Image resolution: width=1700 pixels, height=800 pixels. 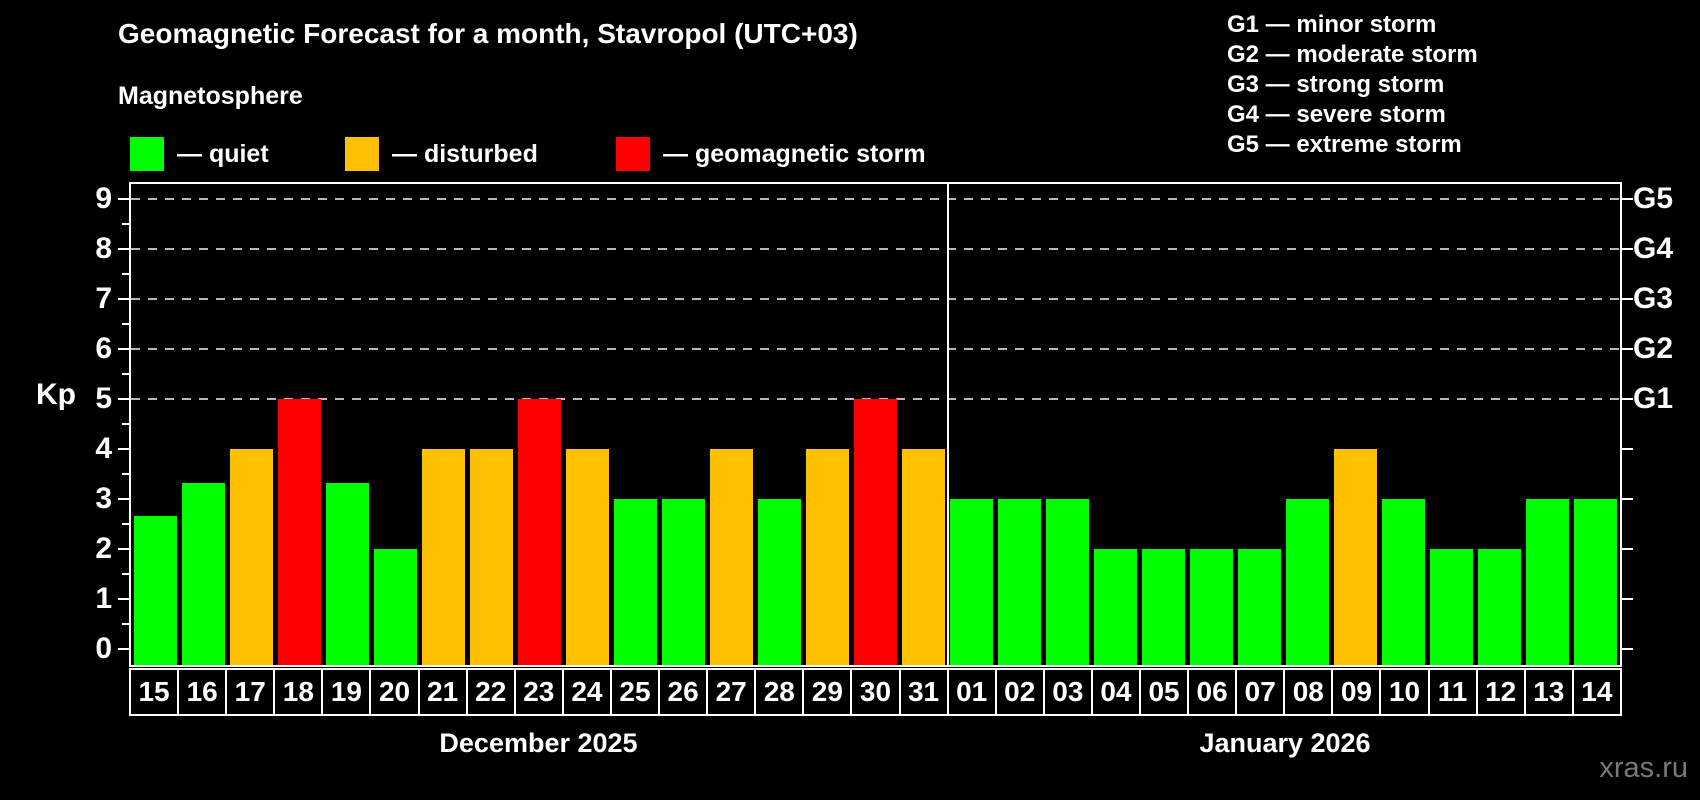 What do you see at coordinates (779, 692) in the screenshot?
I see `day-label-28: 28` at bounding box center [779, 692].